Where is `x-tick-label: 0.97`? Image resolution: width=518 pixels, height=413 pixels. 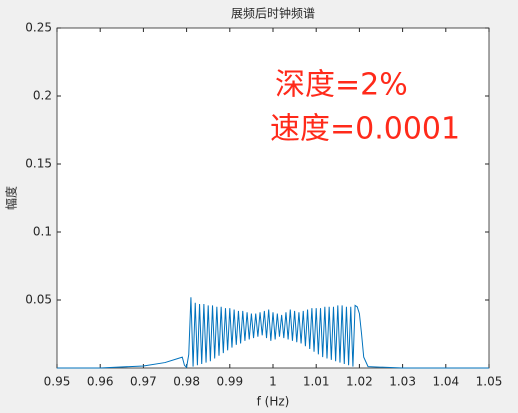
x-tick-label: 0.97 is located at coordinates (143, 382).